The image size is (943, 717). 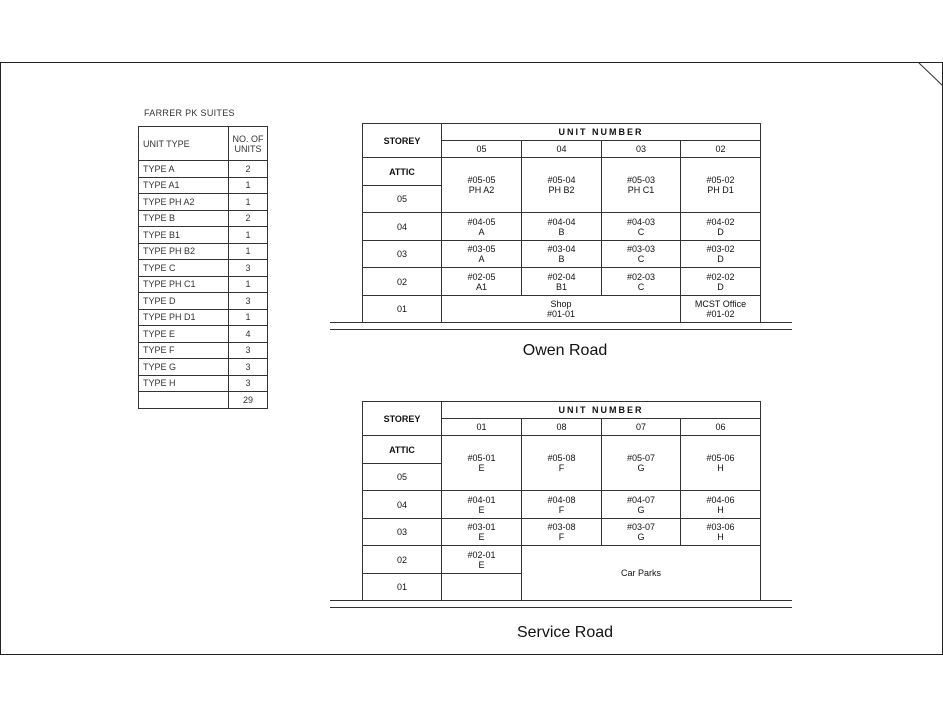 What do you see at coordinates (561, 180) in the screenshot?
I see `cell-text: #05-04` at bounding box center [561, 180].